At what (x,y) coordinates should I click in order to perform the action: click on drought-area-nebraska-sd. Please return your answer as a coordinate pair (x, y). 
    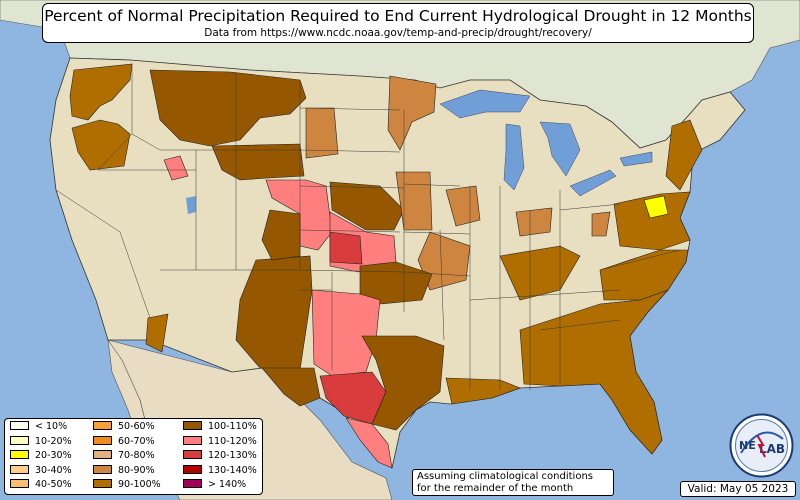
    Looking at the image, I should click on (299, 215).